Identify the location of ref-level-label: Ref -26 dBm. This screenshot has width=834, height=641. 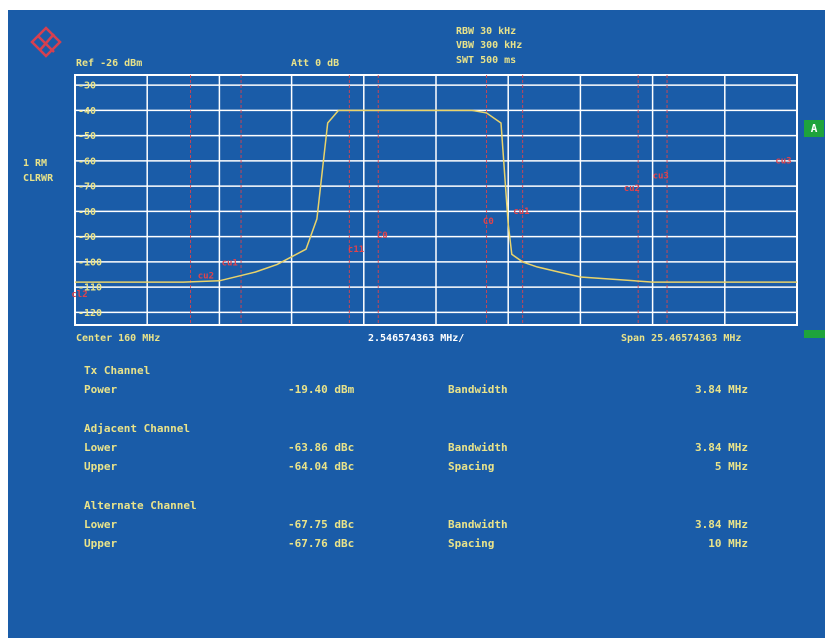
(109, 63).